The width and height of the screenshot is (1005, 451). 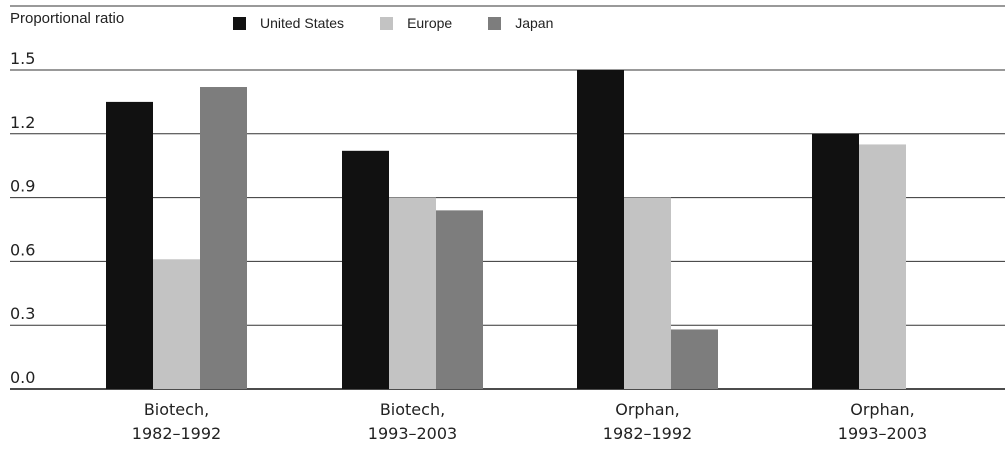 I want to click on x-tick-label: Biotech, 1982–1992, so click(x=176, y=421).